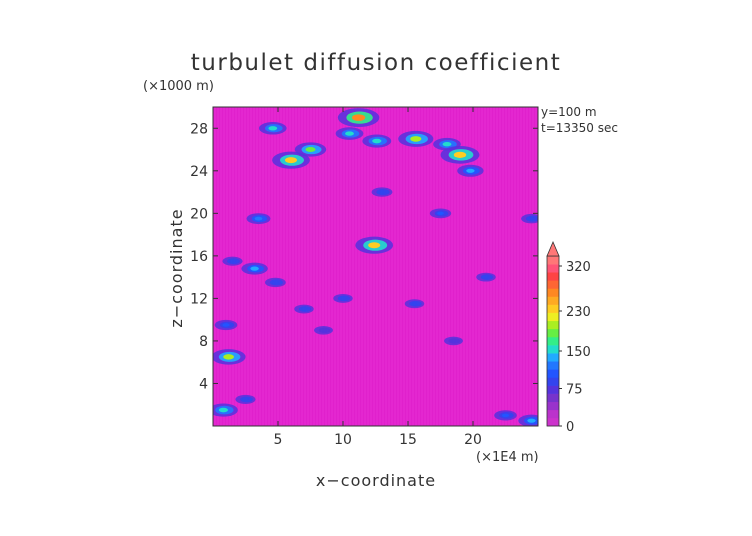 The width and height of the screenshot is (752, 536). Describe the element at coordinates (199, 299) in the screenshot. I see `y-tick-label: 12` at that location.